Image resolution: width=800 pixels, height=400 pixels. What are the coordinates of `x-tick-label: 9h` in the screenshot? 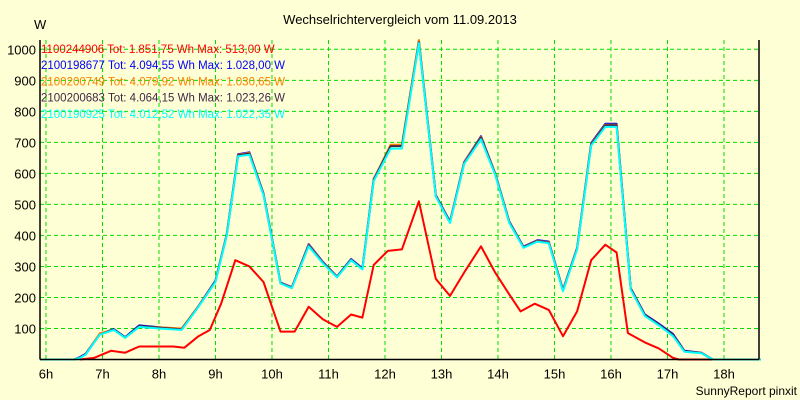 It's located at (215, 374).